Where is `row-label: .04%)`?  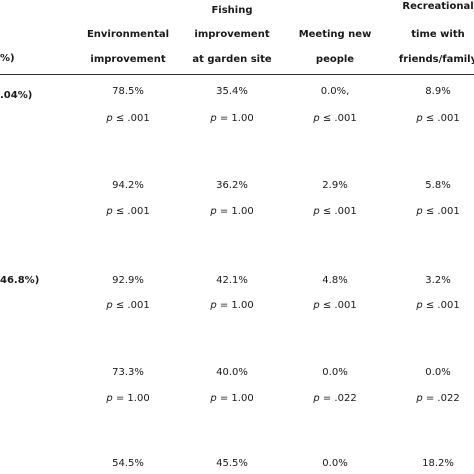
row-label: .04%) is located at coordinates (16, 95).